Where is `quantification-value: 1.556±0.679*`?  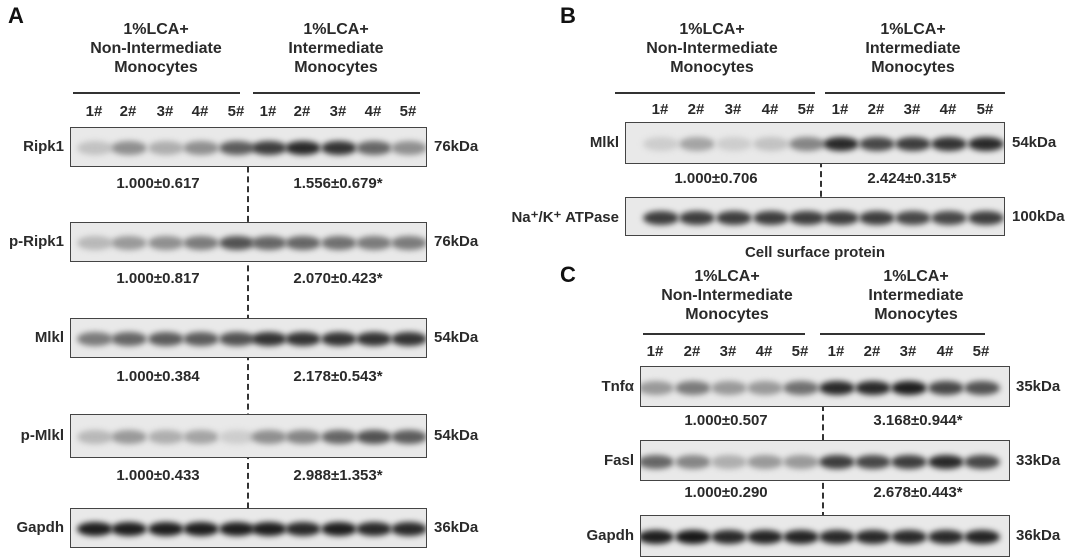
quantification-value: 1.556±0.679* is located at coordinates (338, 183).